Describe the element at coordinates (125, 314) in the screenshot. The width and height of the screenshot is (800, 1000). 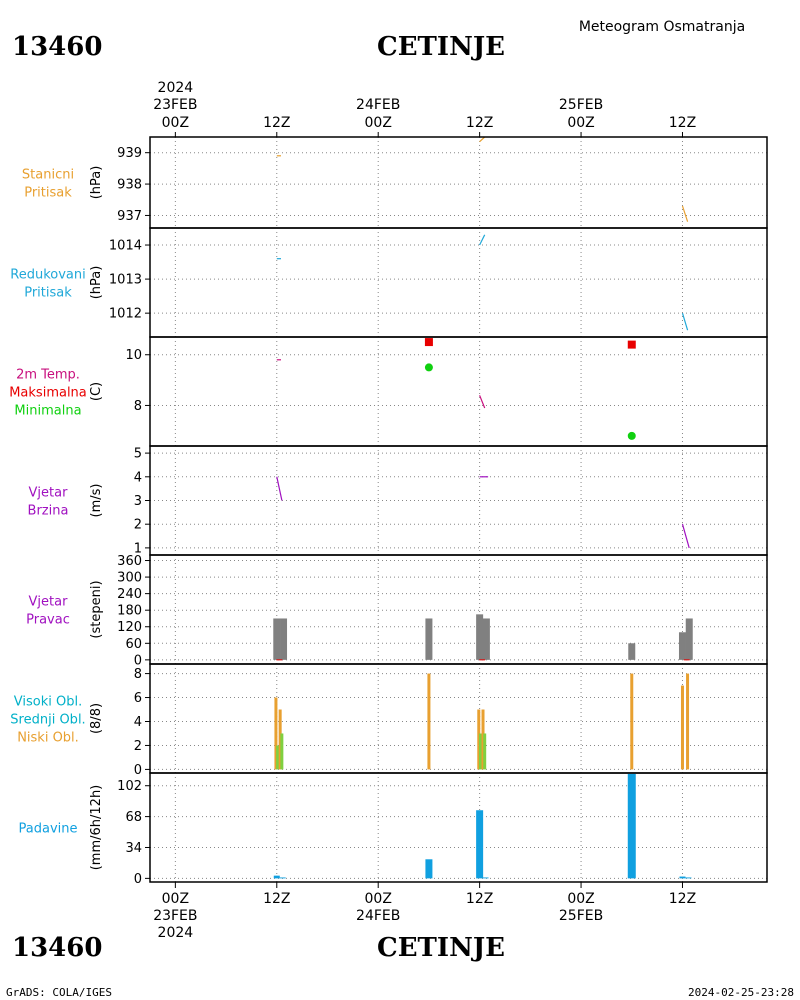
I see `y-tick-label: 1012` at that location.